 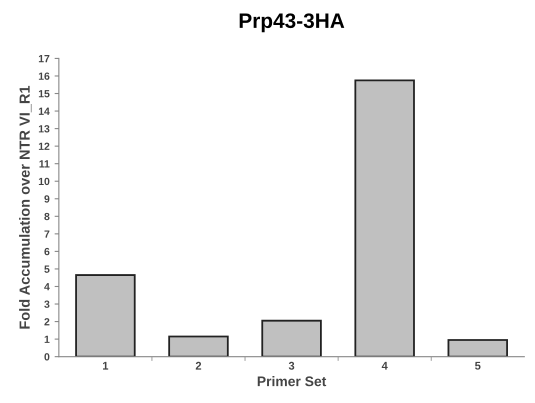 What do you see at coordinates (47, 234) in the screenshot?
I see `y-tick-label: 7` at bounding box center [47, 234].